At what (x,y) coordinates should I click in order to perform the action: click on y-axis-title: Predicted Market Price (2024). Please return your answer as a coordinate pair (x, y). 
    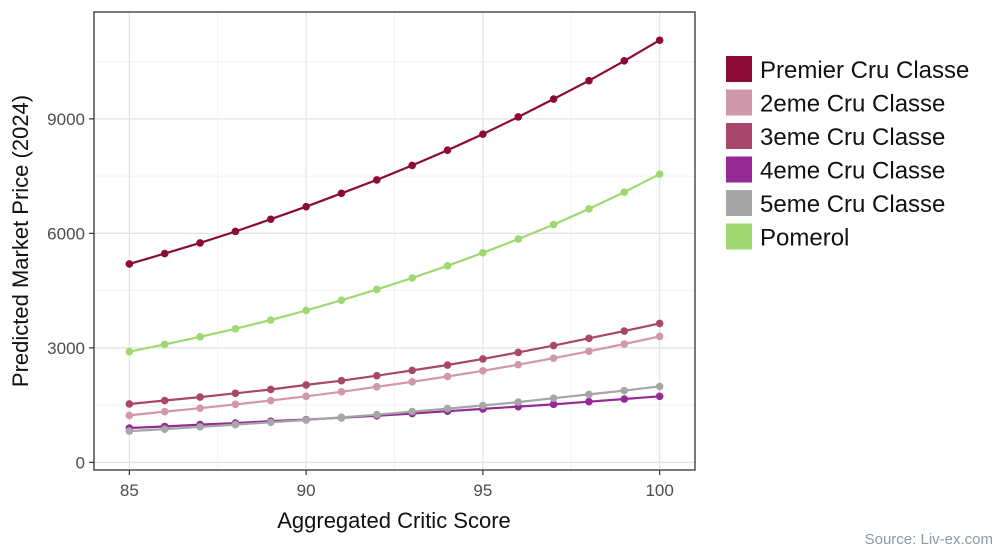
    Looking at the image, I should click on (20, 241).